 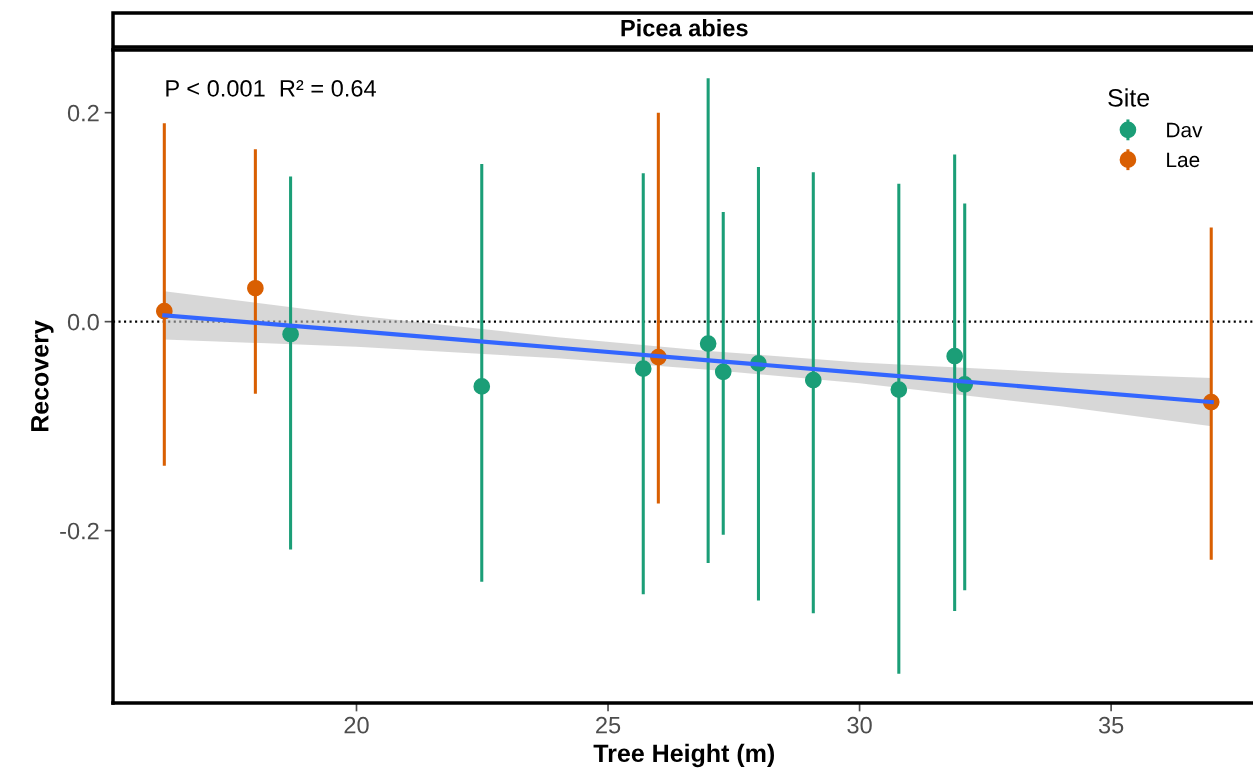 What do you see at coordinates (356, 725) in the screenshot?
I see `x-tick-label: 20` at bounding box center [356, 725].